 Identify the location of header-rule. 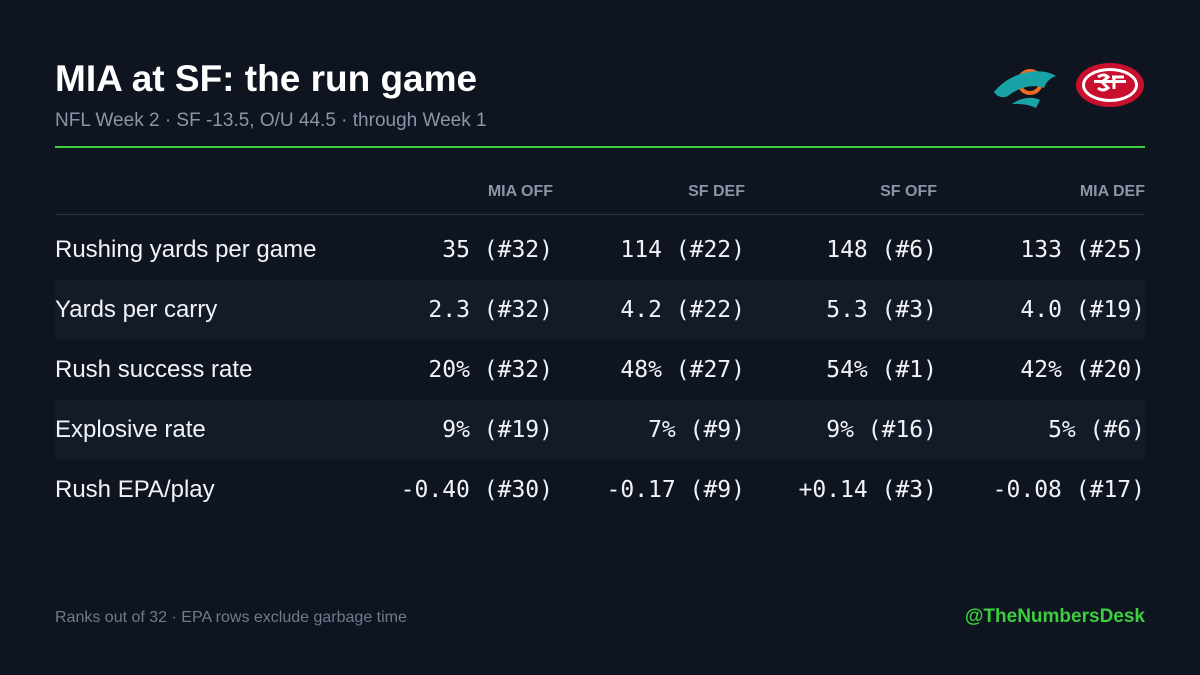
(600, 214).